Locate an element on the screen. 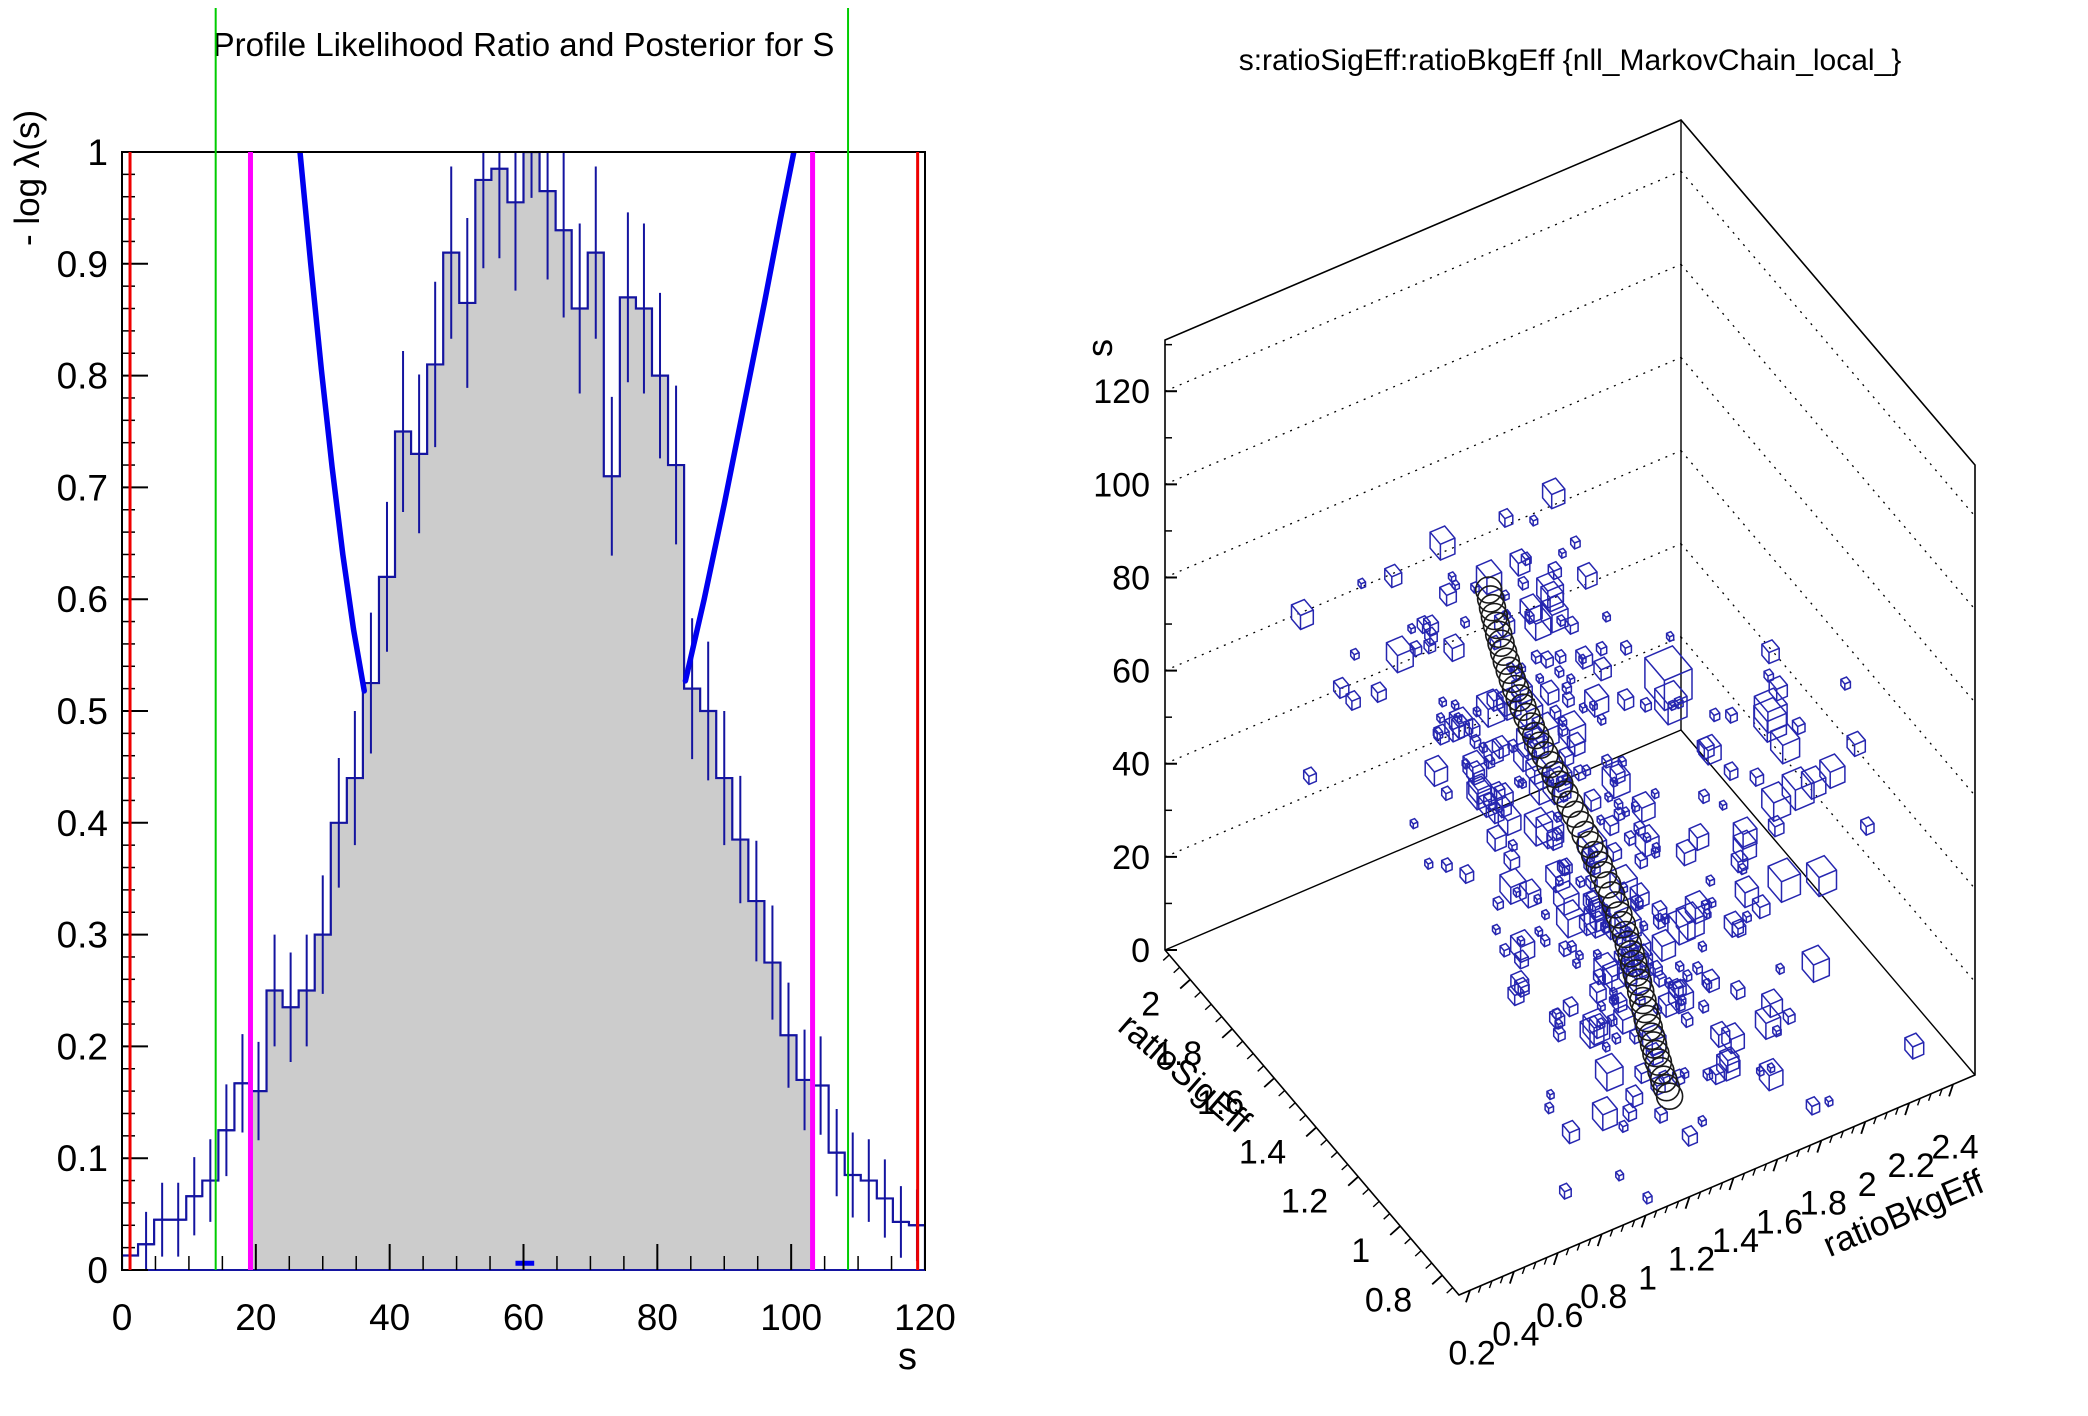  tick-label: s is located at coordinates (1099, 348).